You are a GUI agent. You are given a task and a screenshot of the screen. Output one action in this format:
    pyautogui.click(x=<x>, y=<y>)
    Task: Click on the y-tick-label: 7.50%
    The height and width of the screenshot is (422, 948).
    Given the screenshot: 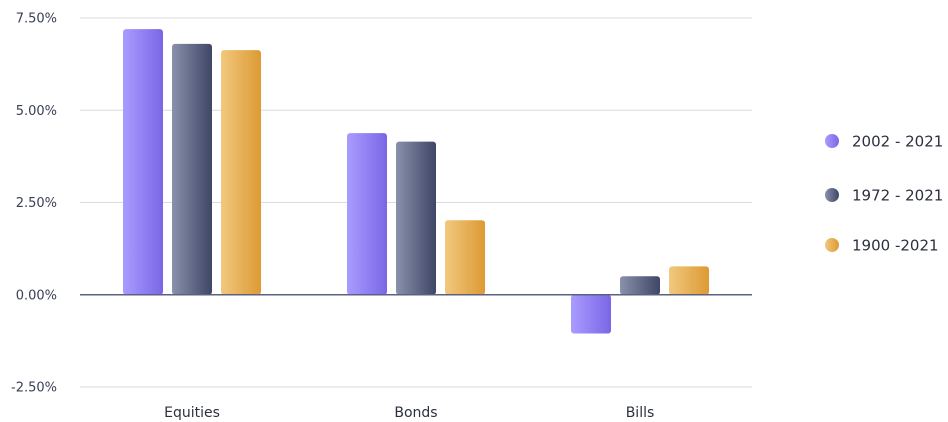 What is the action you would take?
    pyautogui.click(x=36, y=19)
    